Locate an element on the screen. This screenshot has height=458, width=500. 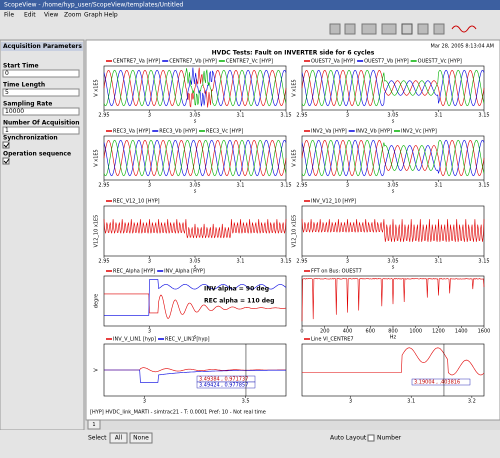
field-label: Time Length is located at coordinates (24, 85).